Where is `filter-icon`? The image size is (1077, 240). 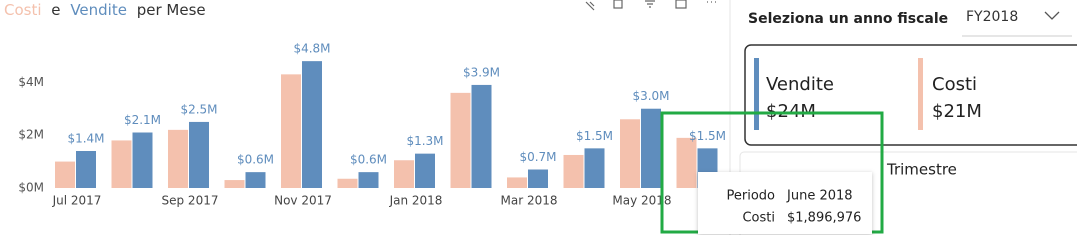 filter-icon is located at coordinates (650, 4).